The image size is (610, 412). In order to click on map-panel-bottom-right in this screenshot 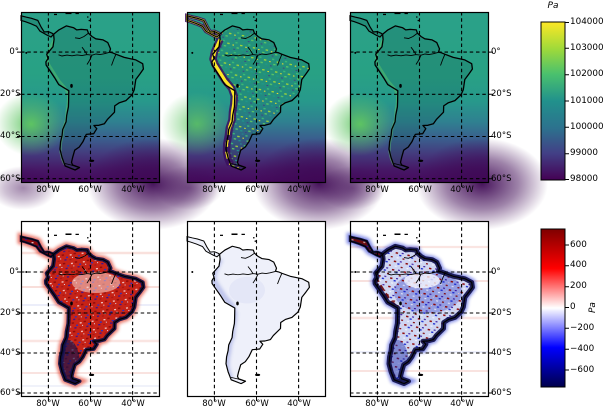, I will do `click(421, 310)`.